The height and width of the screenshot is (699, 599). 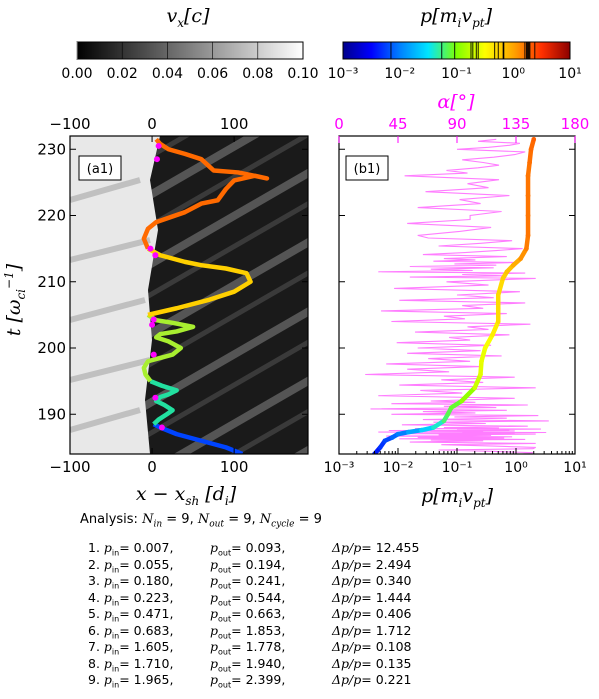 What do you see at coordinates (575, 124) in the screenshot?
I see `panel-b1-xtick-top-label: 180` at bounding box center [575, 124].